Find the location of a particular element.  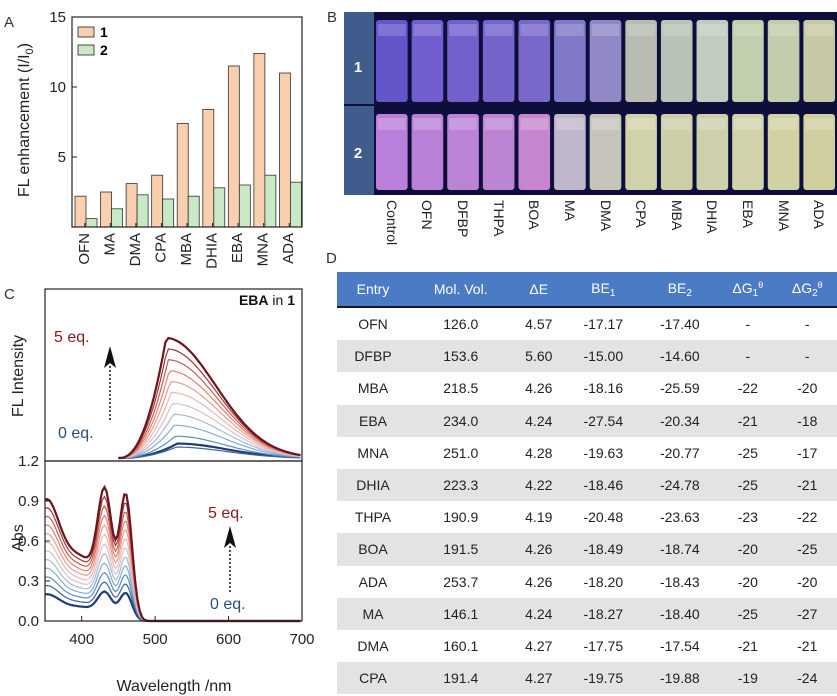

table-cell: CPA is located at coordinates (373, 678).